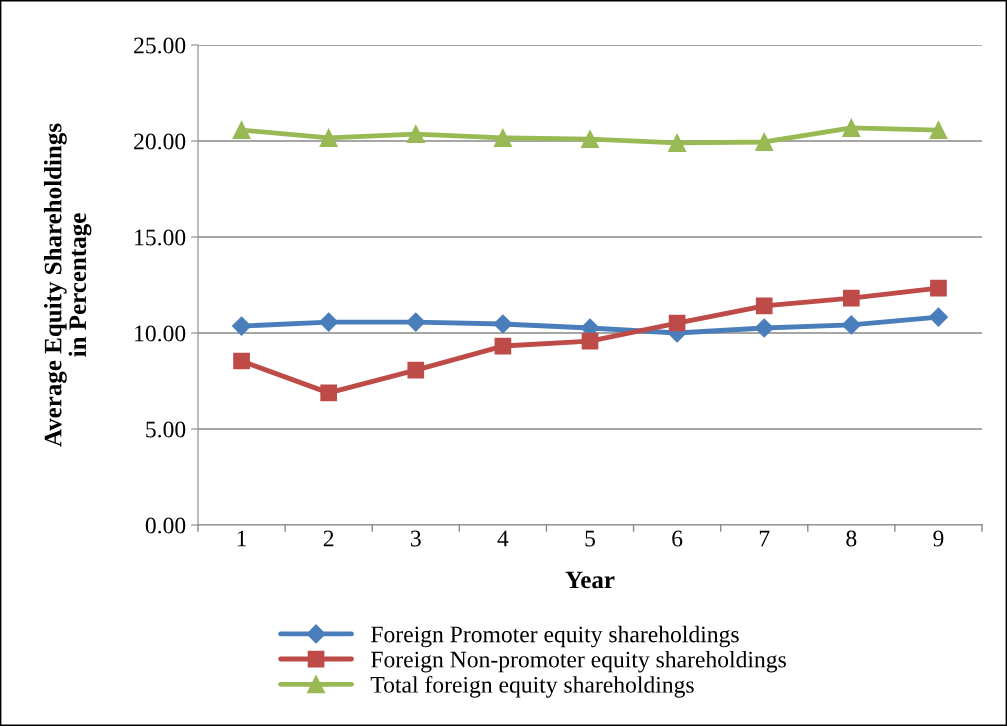 Image resolution: width=1007 pixels, height=726 pixels. What do you see at coordinates (851, 538) in the screenshot?
I see `x-tick-label: 8` at bounding box center [851, 538].